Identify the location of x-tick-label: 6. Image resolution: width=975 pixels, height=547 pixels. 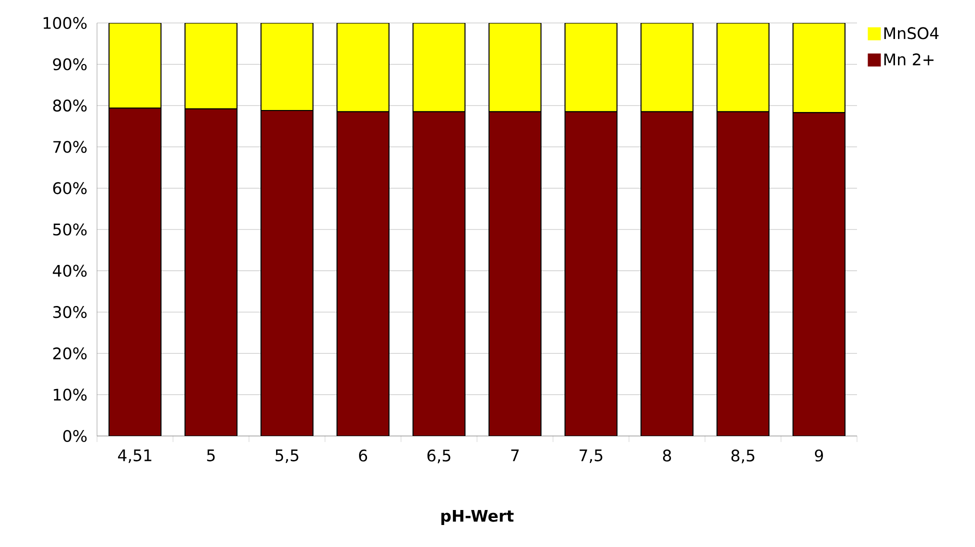
(363, 456).